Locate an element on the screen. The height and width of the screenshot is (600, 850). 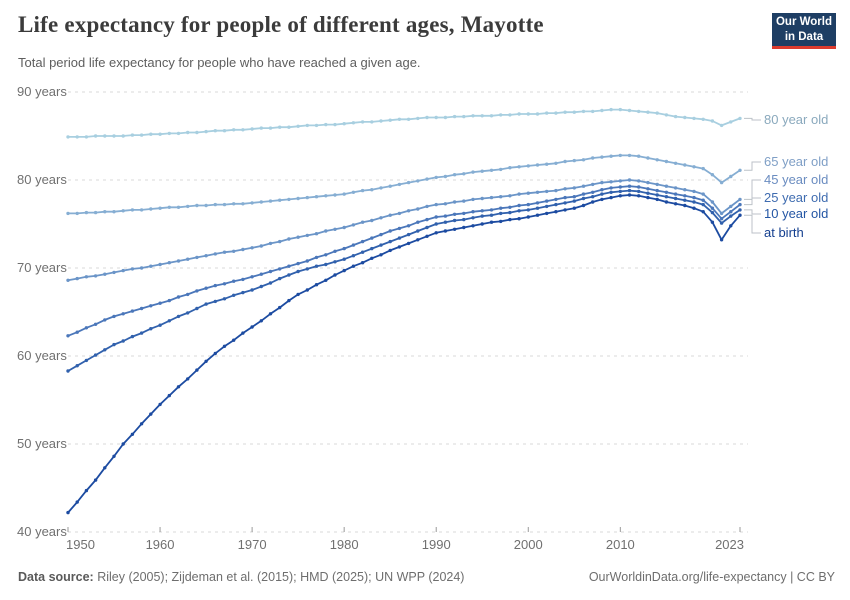
x-tick-label: 1960 is located at coordinates (160, 544).